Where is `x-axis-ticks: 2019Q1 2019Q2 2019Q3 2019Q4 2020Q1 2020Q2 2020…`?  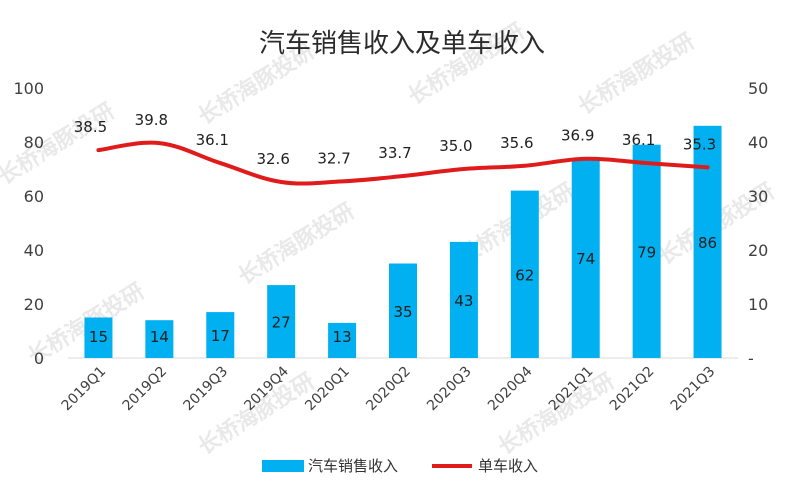
x-axis-ticks: 2019Q1 2019Q2 2019Q3 2019Q4 2020Q1 2020Q2 2020… is located at coordinates (389, 388).